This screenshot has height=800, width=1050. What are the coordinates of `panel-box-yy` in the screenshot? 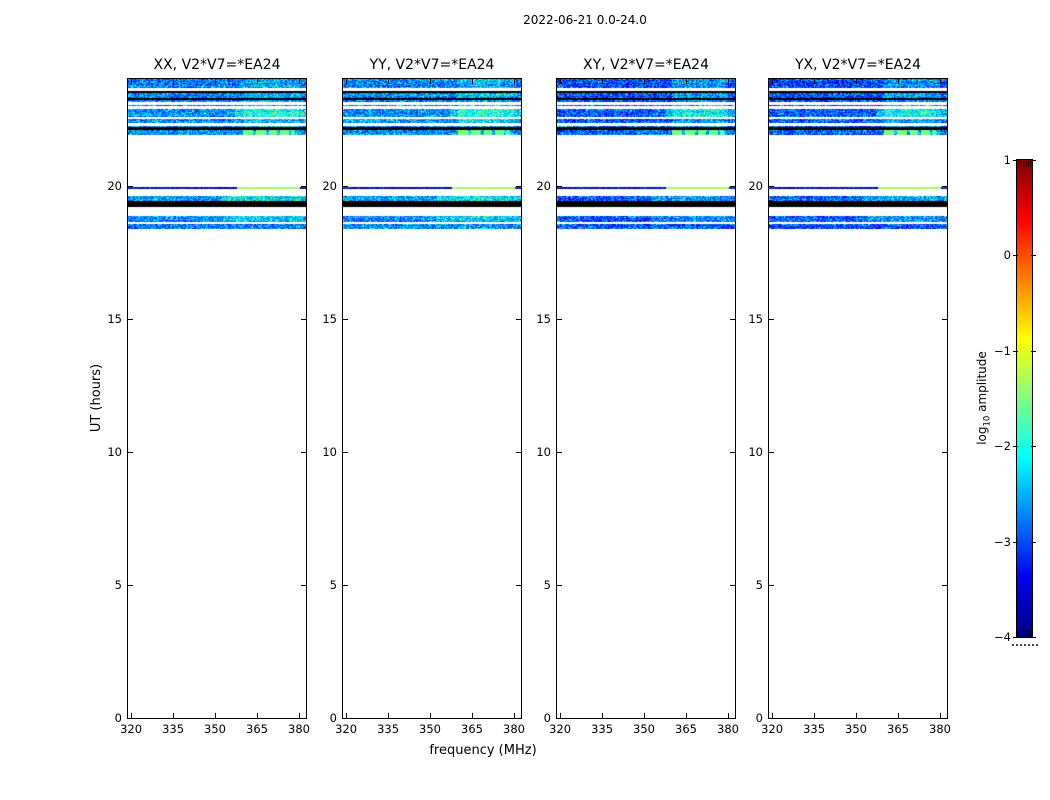 It's located at (432, 398).